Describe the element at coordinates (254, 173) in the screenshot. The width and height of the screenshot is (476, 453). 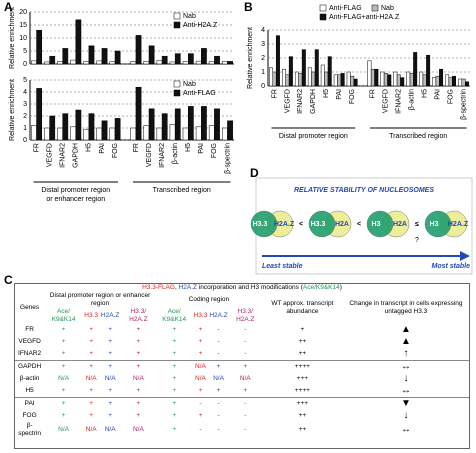
I see `panel-label: D` at that location.